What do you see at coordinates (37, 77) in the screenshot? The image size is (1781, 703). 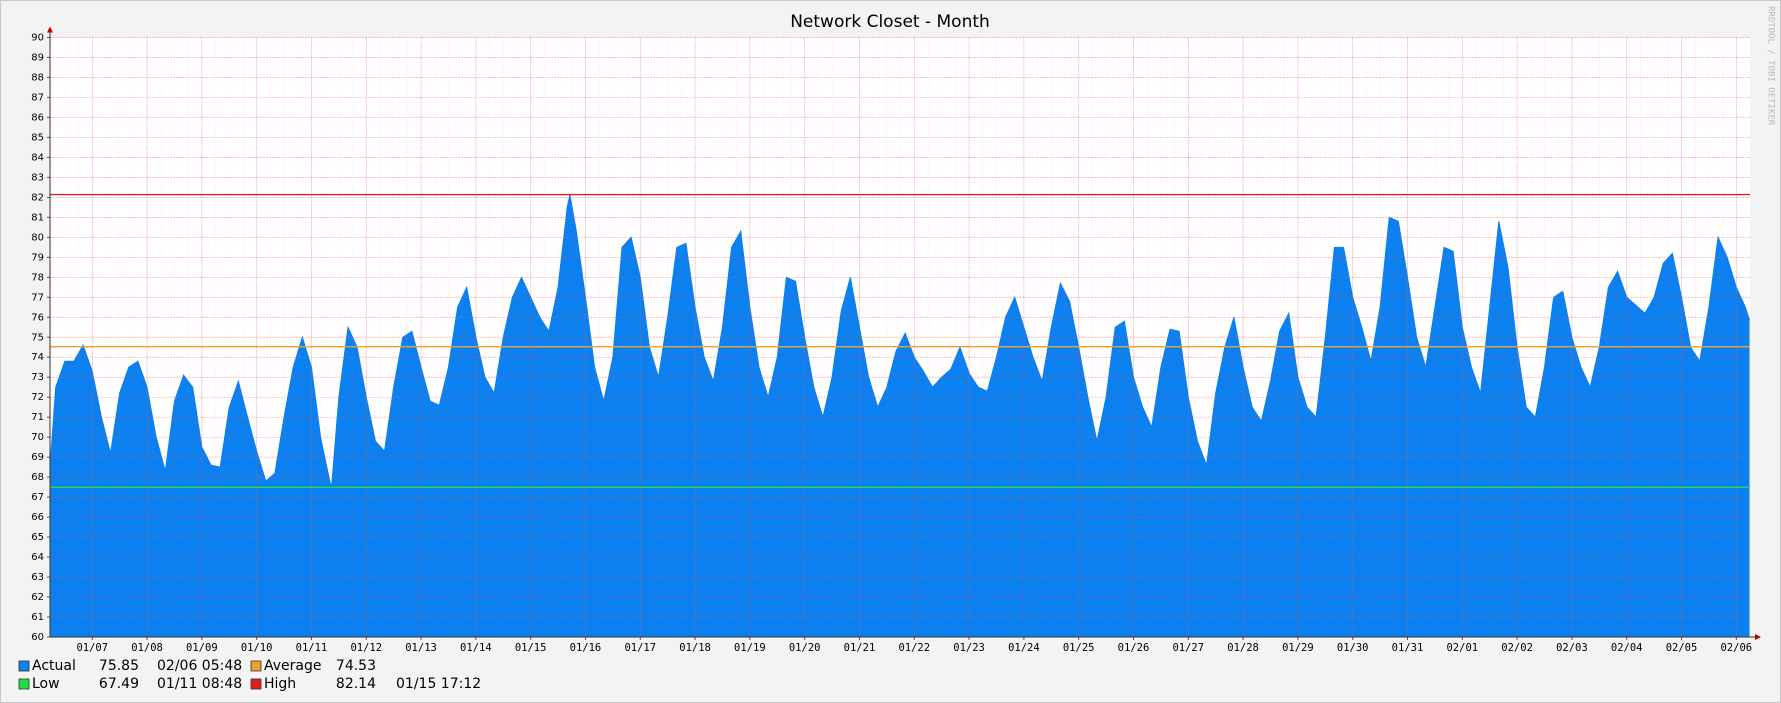 I see `y-tick-label: 88` at bounding box center [37, 77].